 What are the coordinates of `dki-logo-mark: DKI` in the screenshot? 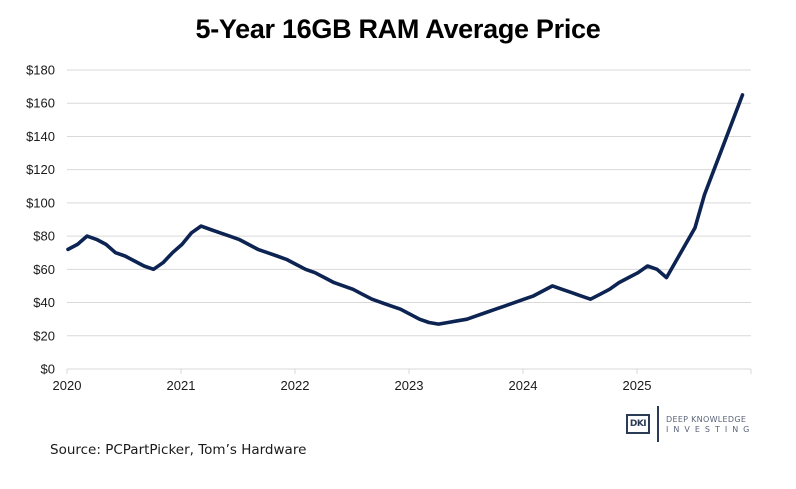 It's located at (638, 424).